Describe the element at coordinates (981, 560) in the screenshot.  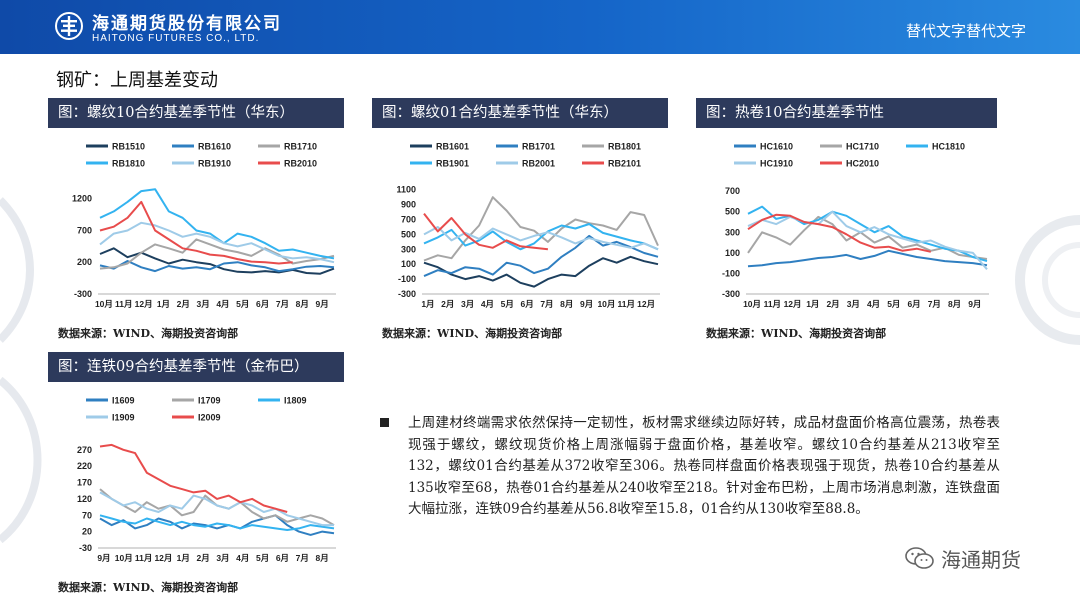
I see `watermark-text: 海通期货` at that location.